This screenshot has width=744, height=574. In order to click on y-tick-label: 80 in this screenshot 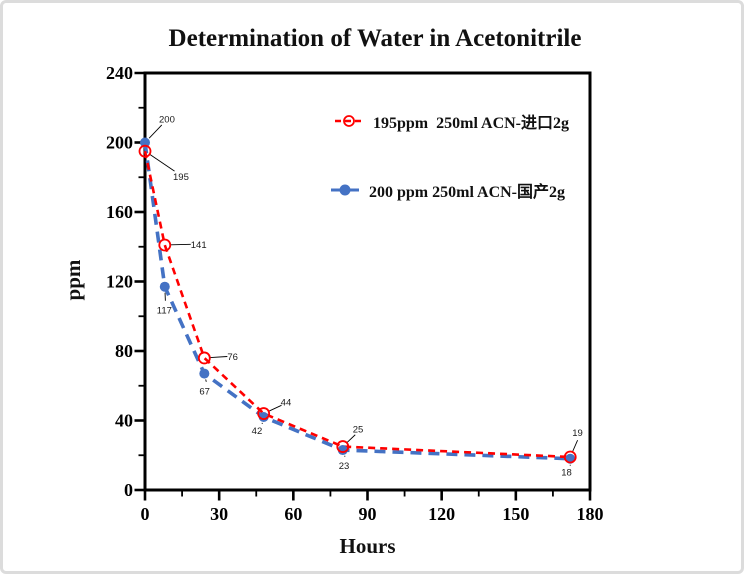, I will do `click(124, 351)`.